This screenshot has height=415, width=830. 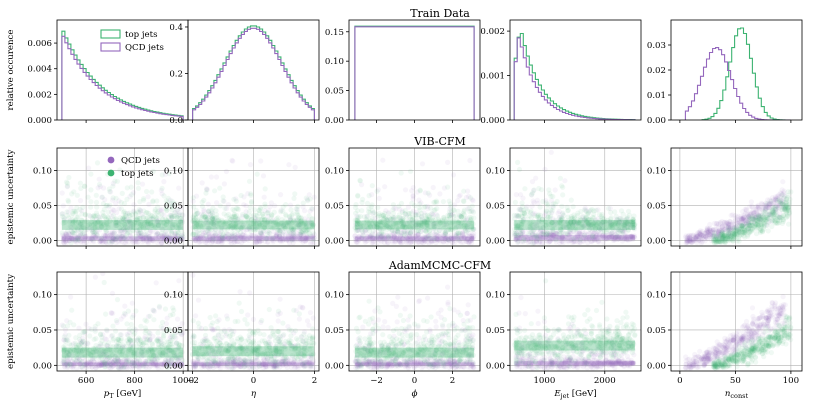 I want to click on ytick-label: 0.2, so click(x=176, y=74).